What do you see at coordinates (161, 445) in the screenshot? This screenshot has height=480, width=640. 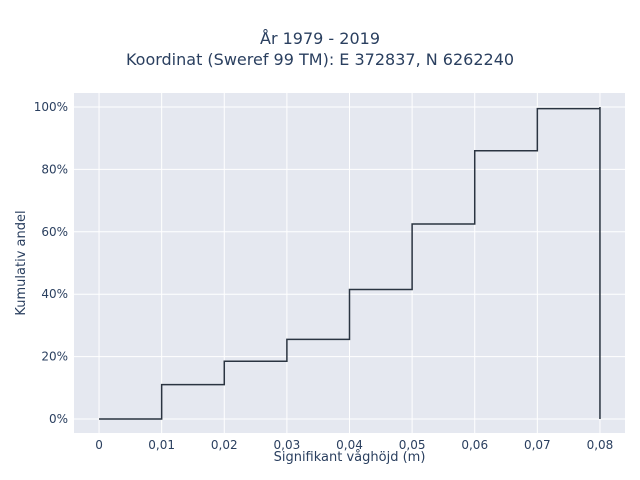 I see `x-tick-label: 0,01` at bounding box center [161, 445].